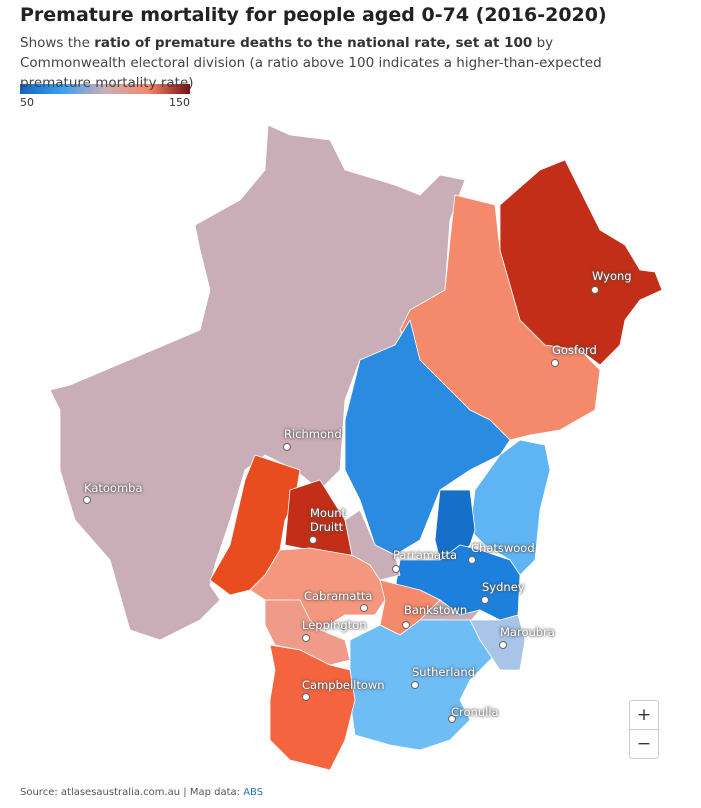 This screenshot has width=701, height=808. I want to click on place-label: Sutherland, so click(444, 672).